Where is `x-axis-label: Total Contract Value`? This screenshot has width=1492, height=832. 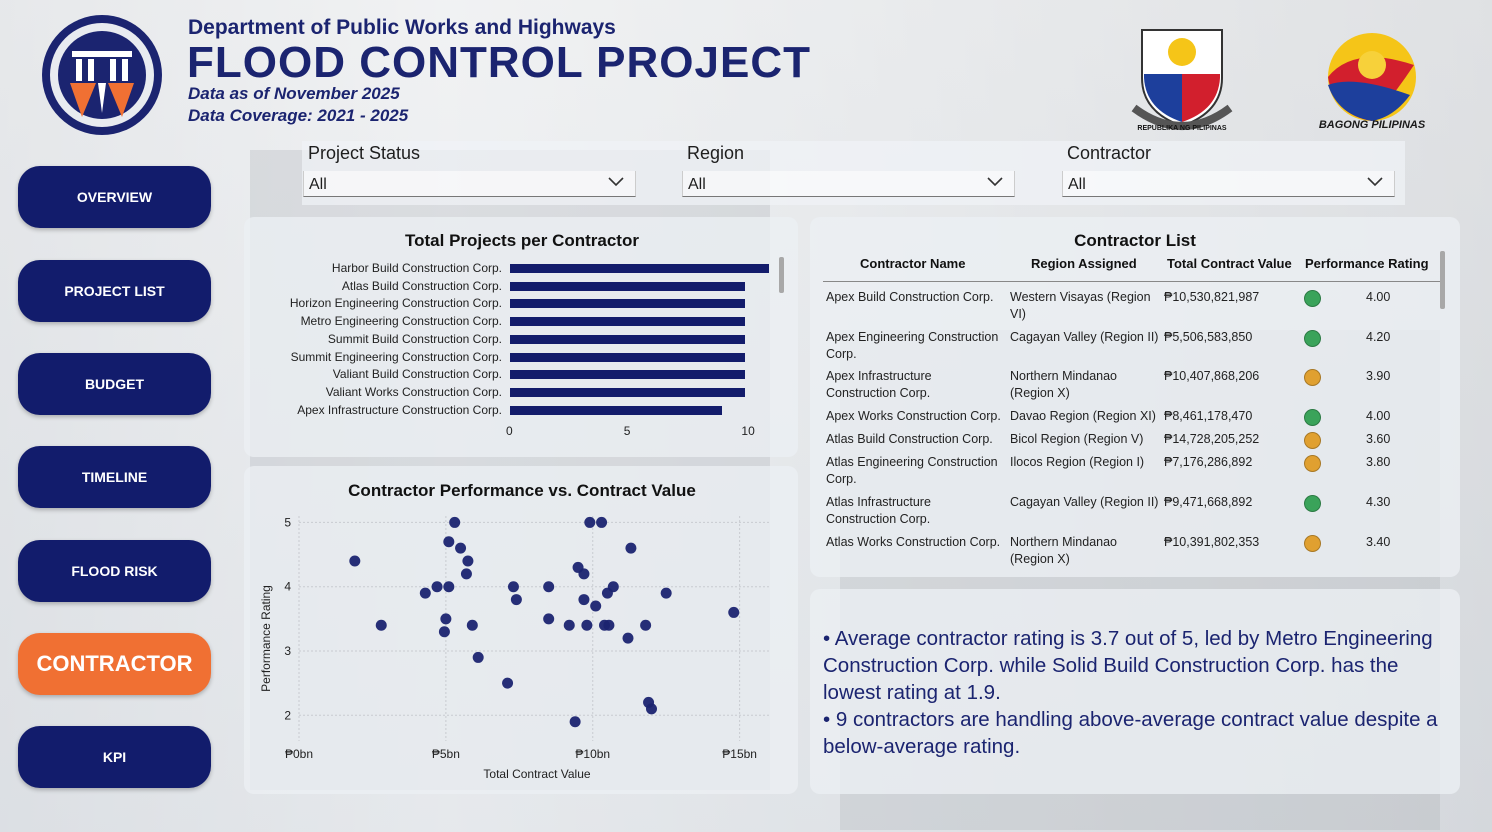
x-axis-label: Total Contract Value is located at coordinates (536, 774).